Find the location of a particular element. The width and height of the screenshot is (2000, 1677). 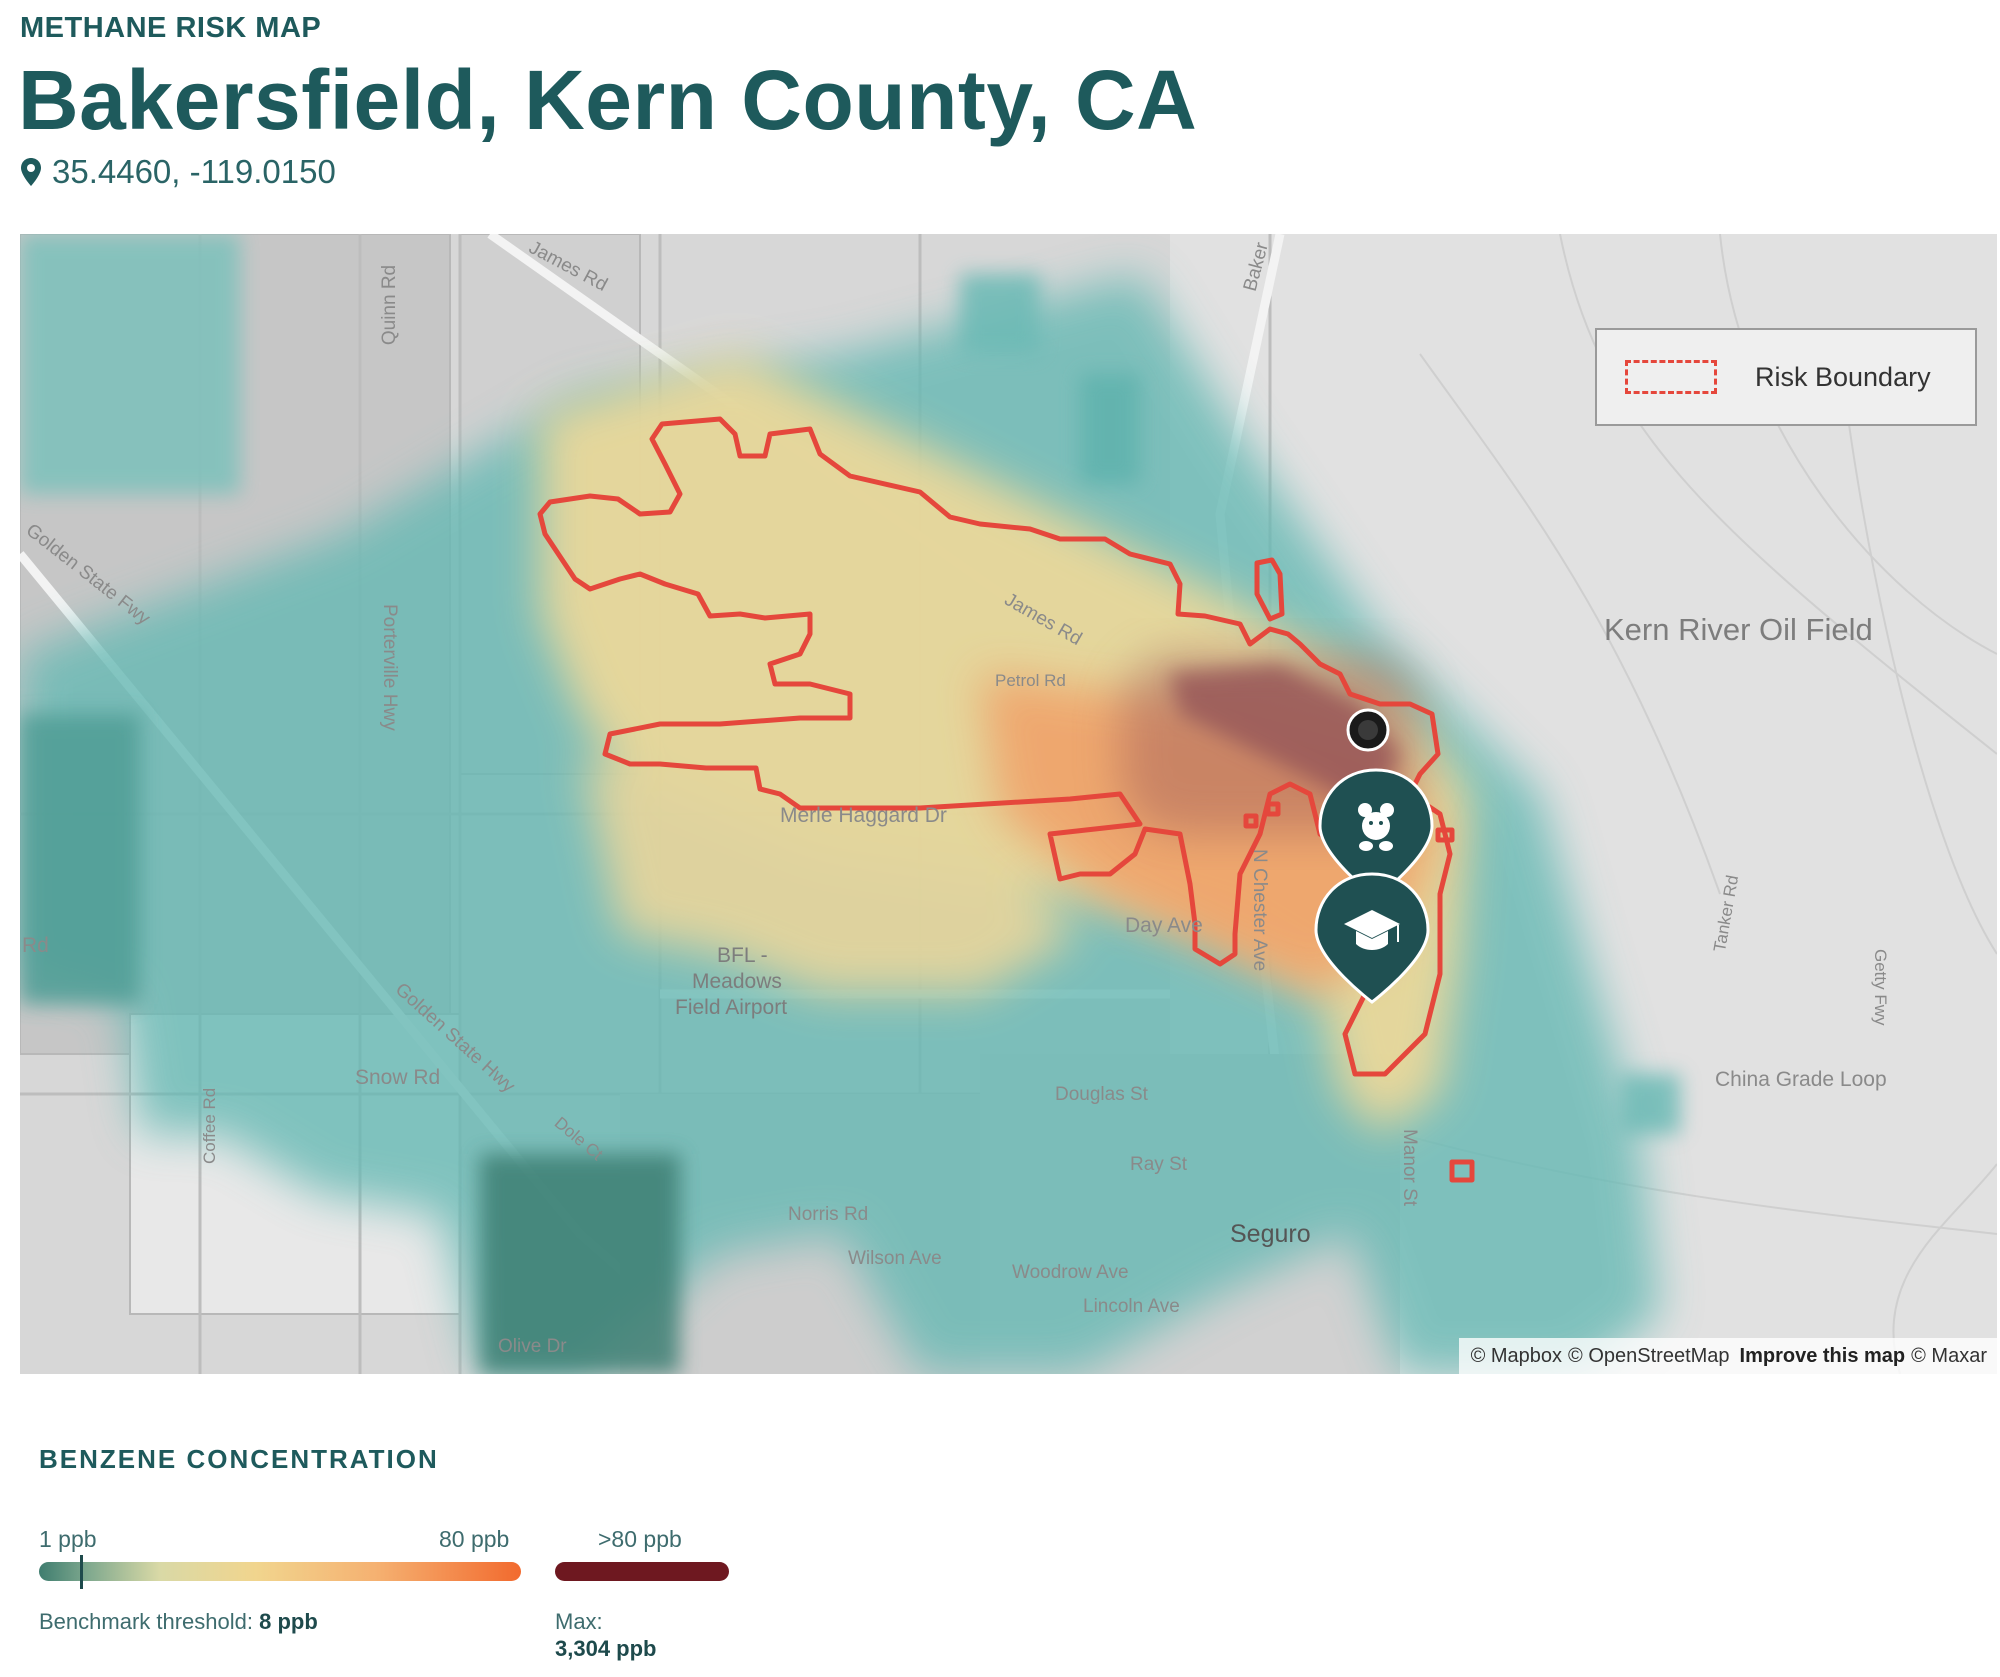

label-snow-rd: Snow Rd is located at coordinates (398, 1077).